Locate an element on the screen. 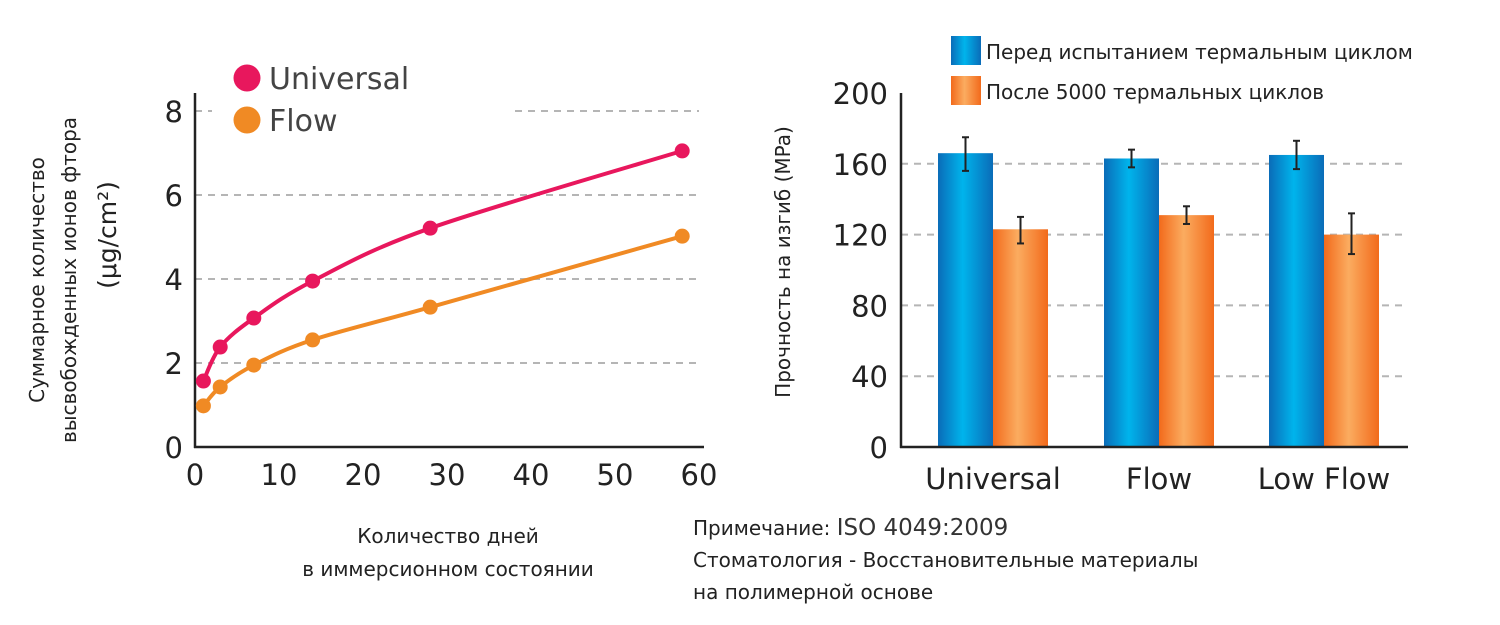  x-tick-label: Flow is located at coordinates (1159, 479).